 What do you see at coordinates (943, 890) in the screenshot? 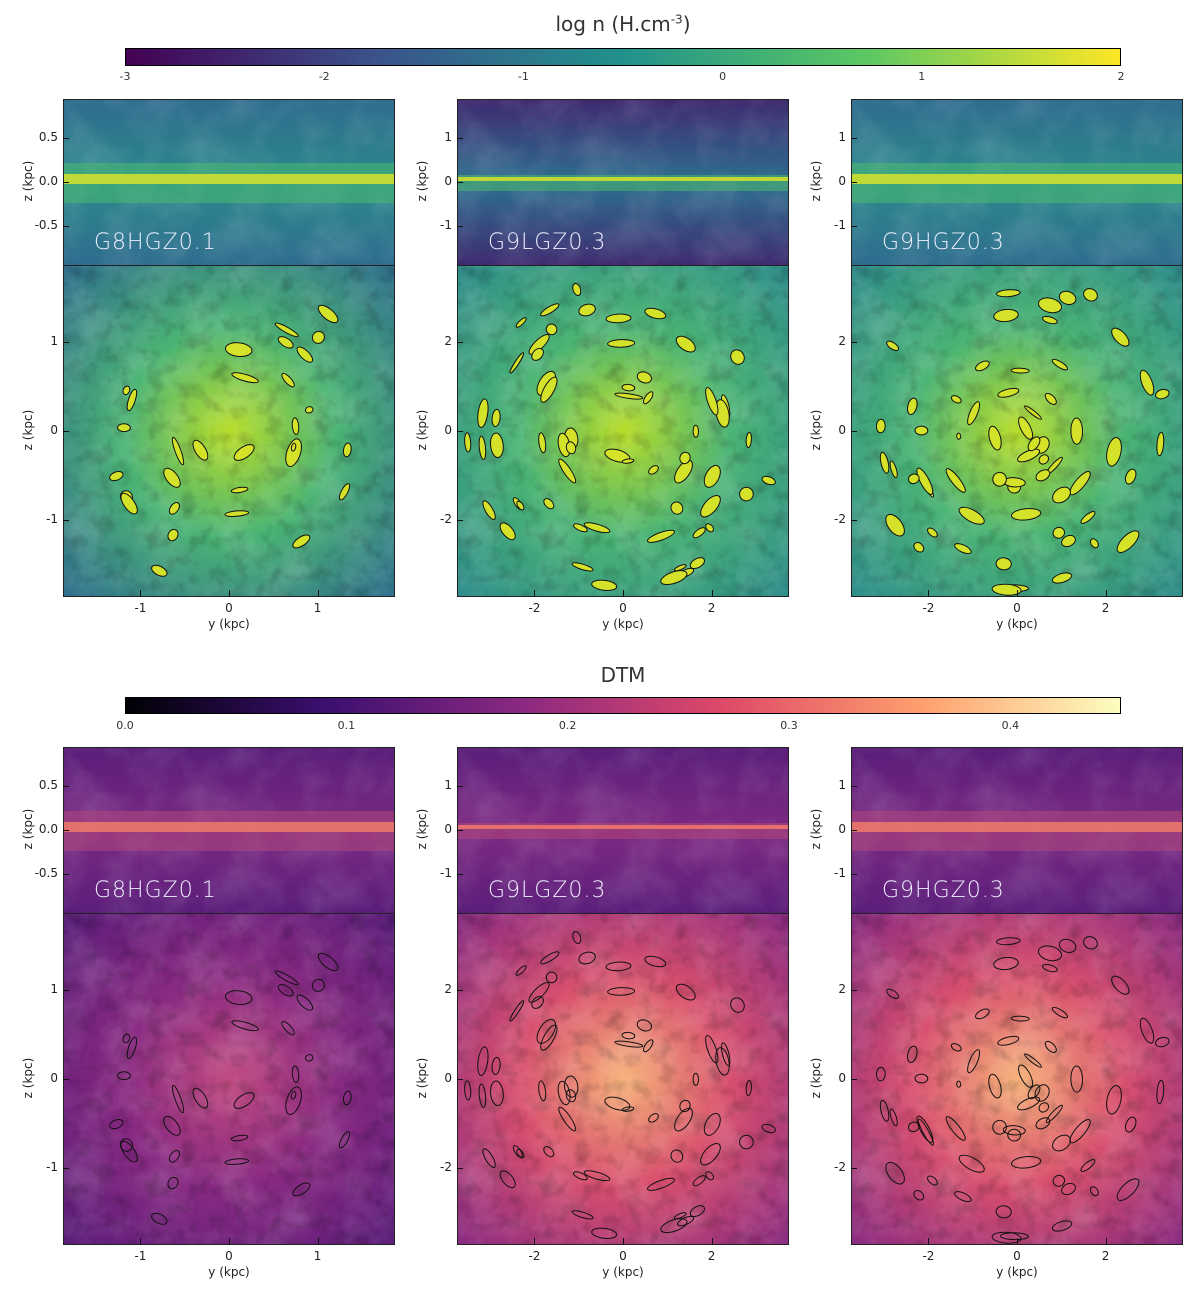
I see `simulation-label: G9HGZ0.3` at bounding box center [943, 890].